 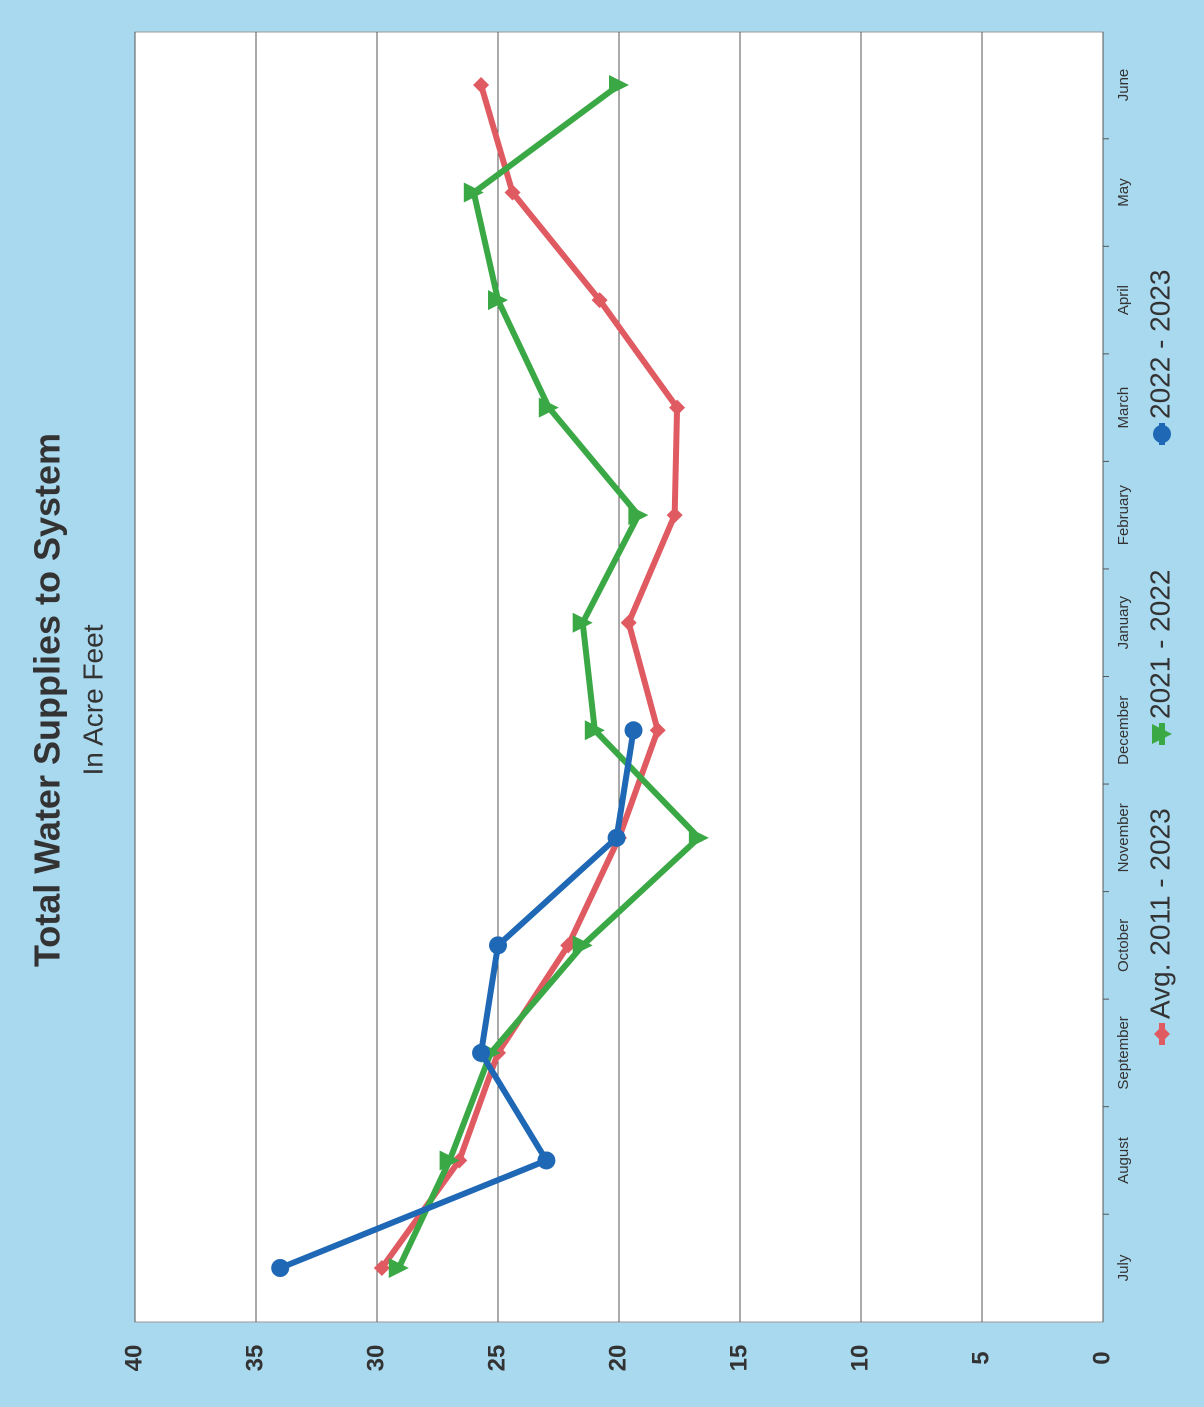 I want to click on x-tick-label: October, so click(x=1123, y=945).